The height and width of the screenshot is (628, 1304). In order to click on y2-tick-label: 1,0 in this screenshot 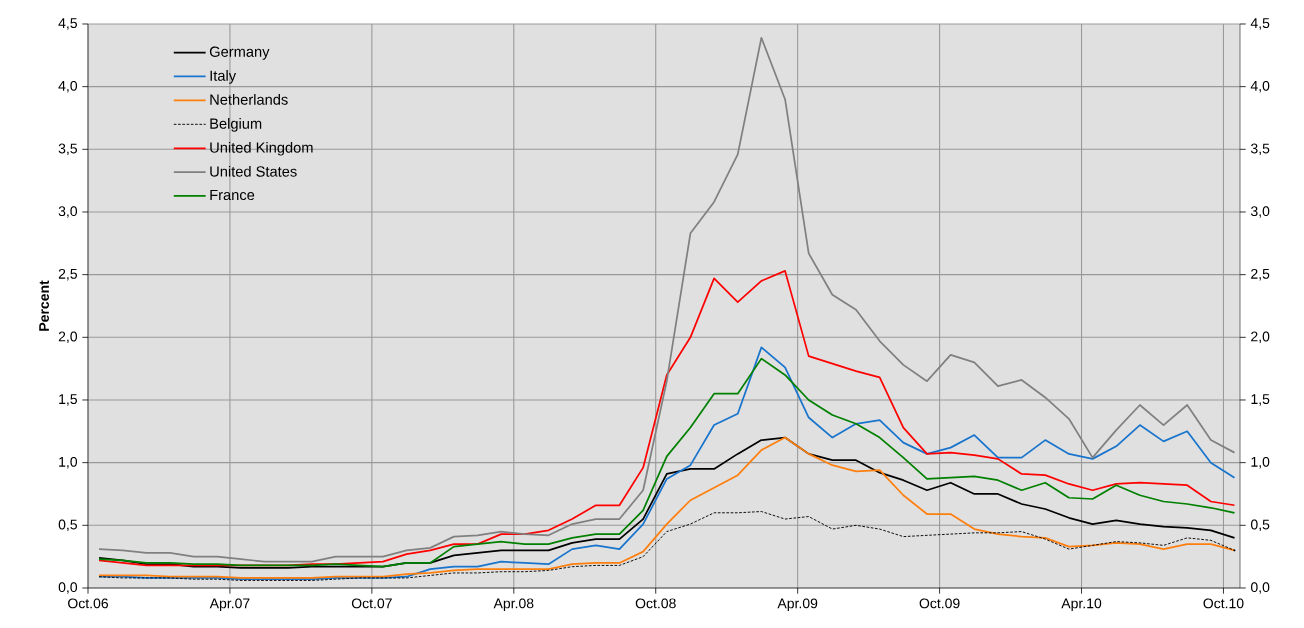, I will do `click(1260, 462)`.